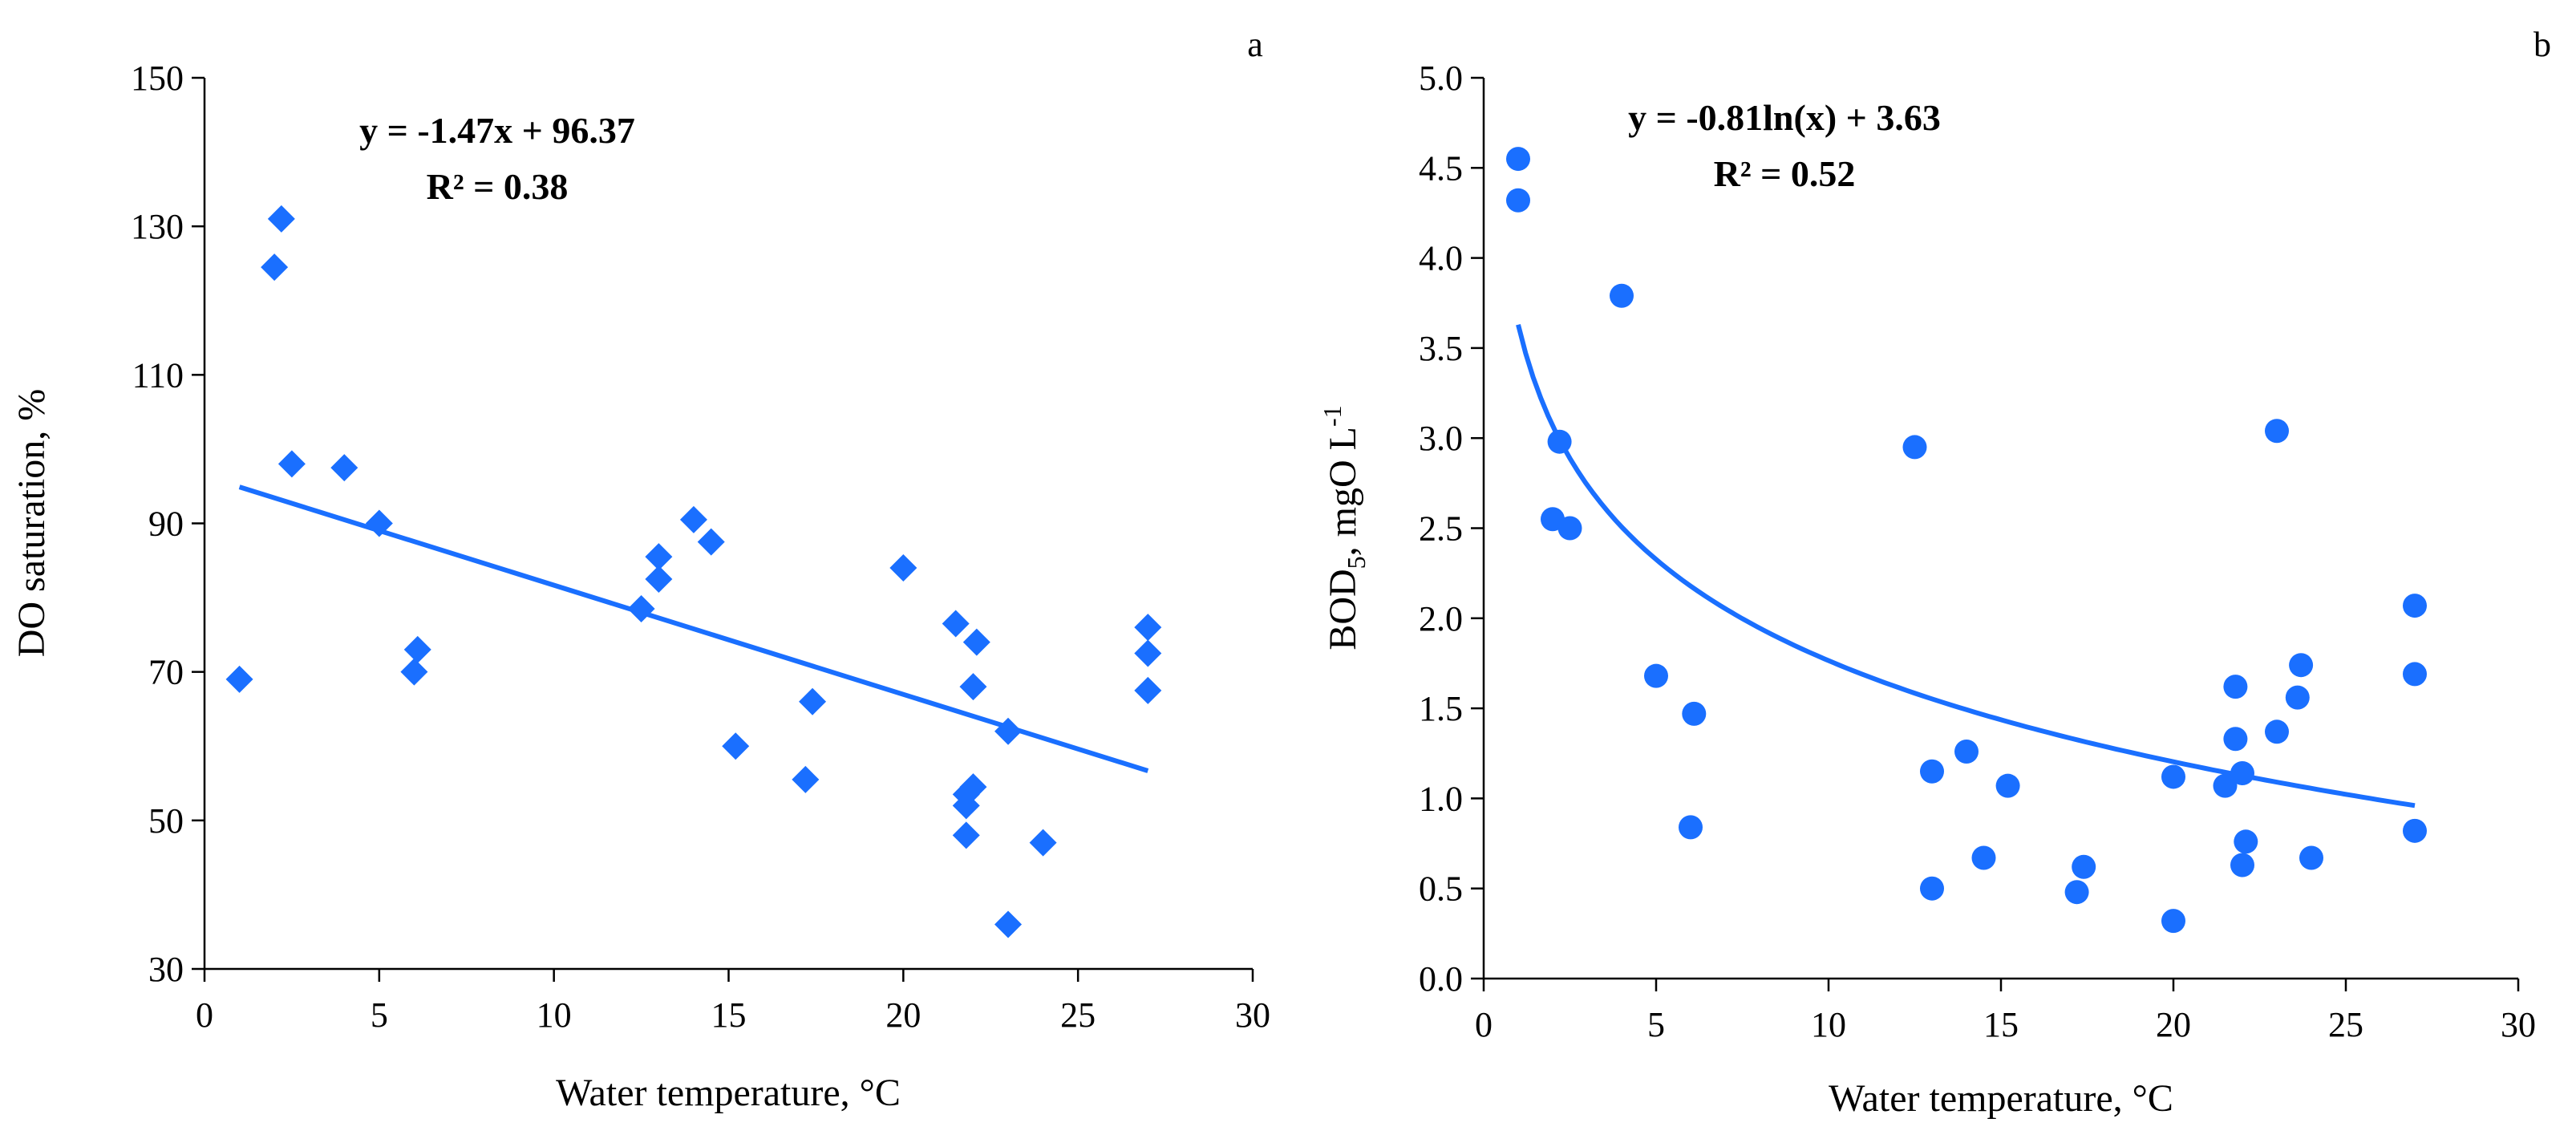 The image size is (2576, 1147). What do you see at coordinates (497, 130) in the screenshot?
I see `trendline-equation: y = -1.47x + 96.37` at bounding box center [497, 130].